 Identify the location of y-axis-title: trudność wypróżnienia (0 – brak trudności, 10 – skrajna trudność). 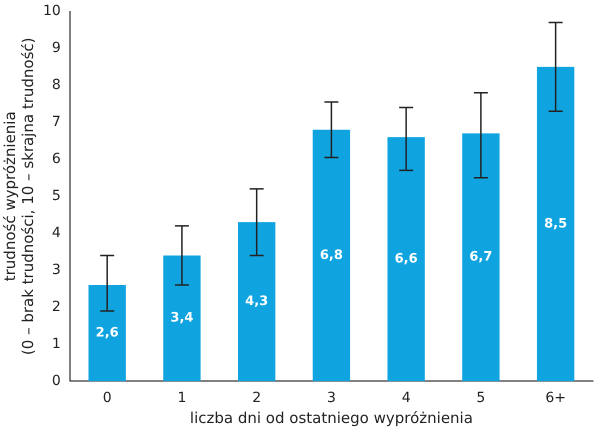
(18, 197).